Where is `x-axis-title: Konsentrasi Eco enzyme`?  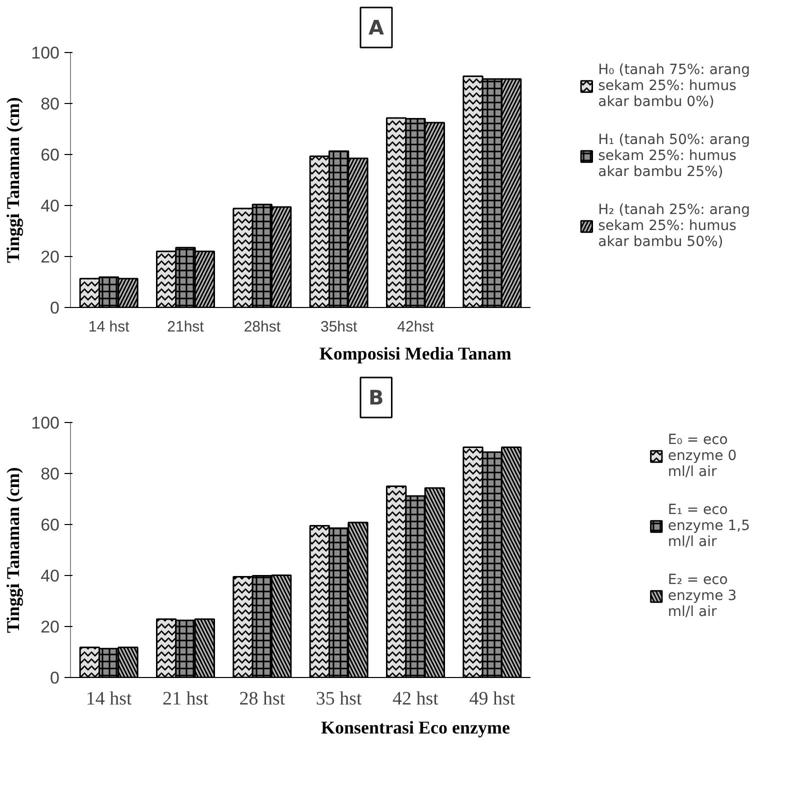 x-axis-title: Konsentrasi Eco enzyme is located at coordinates (415, 728).